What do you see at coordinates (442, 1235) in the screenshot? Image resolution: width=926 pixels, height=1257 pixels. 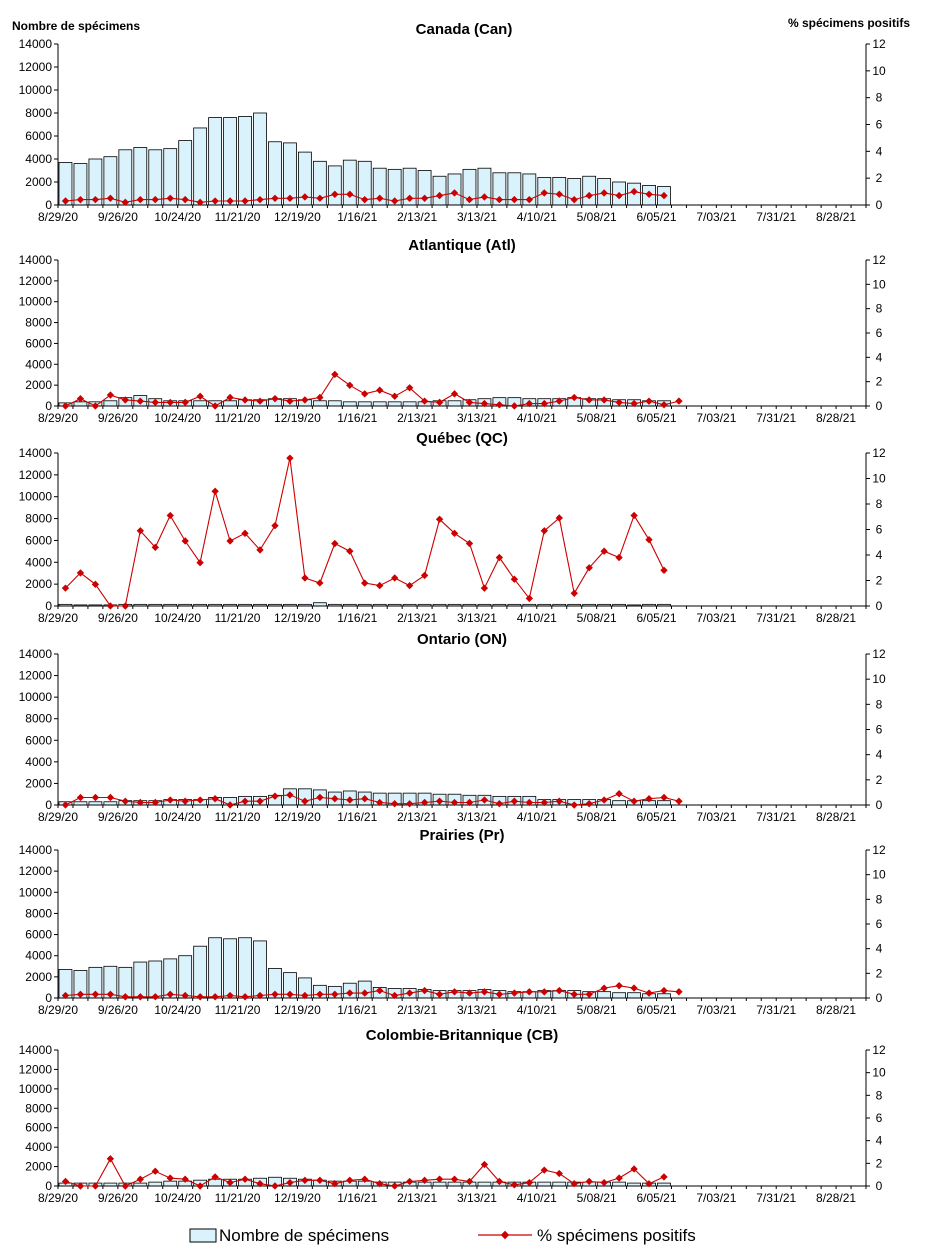 I see `legend: Nombre de spécimens % spécimens positifs` at bounding box center [442, 1235].